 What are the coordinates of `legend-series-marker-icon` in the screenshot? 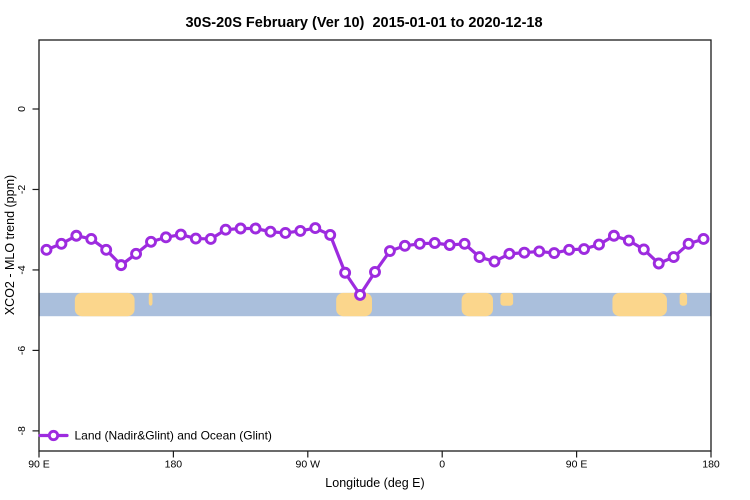 It's located at (53, 435).